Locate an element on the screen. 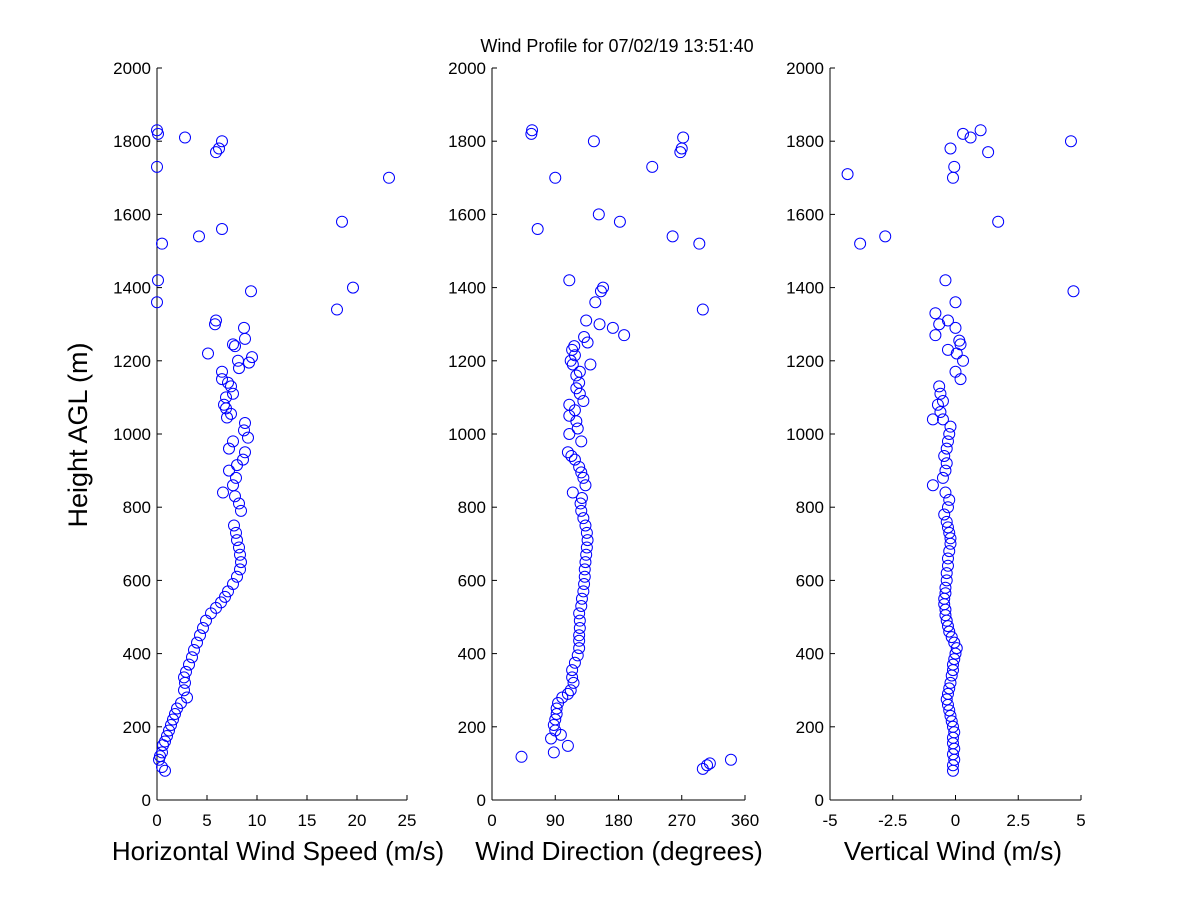  chart-title: Wind Profile for 07/02/19 13:51:40 is located at coordinates (616, 46).